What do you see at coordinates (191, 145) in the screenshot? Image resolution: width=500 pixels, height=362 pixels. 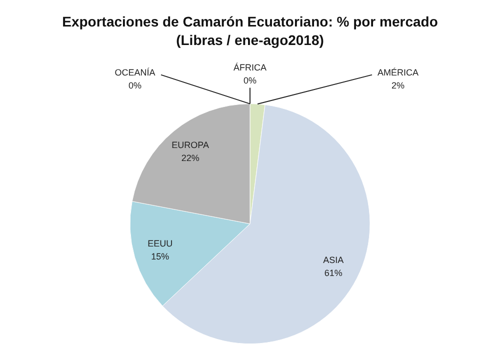 I see `slice-label: EUROPA` at bounding box center [191, 145].